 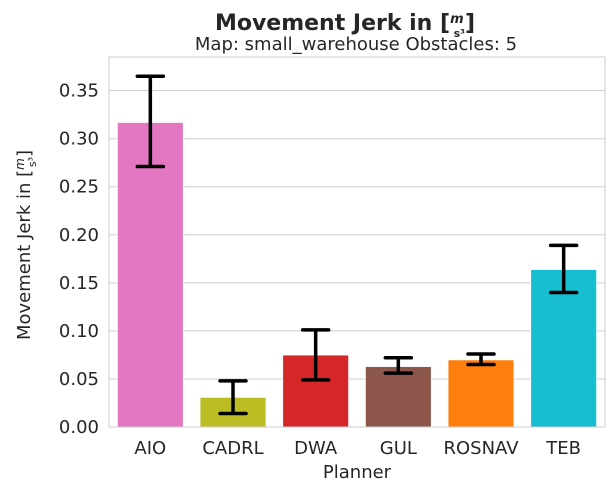 What do you see at coordinates (232, 448) in the screenshot?
I see `x-tick-label: CADRL` at bounding box center [232, 448].